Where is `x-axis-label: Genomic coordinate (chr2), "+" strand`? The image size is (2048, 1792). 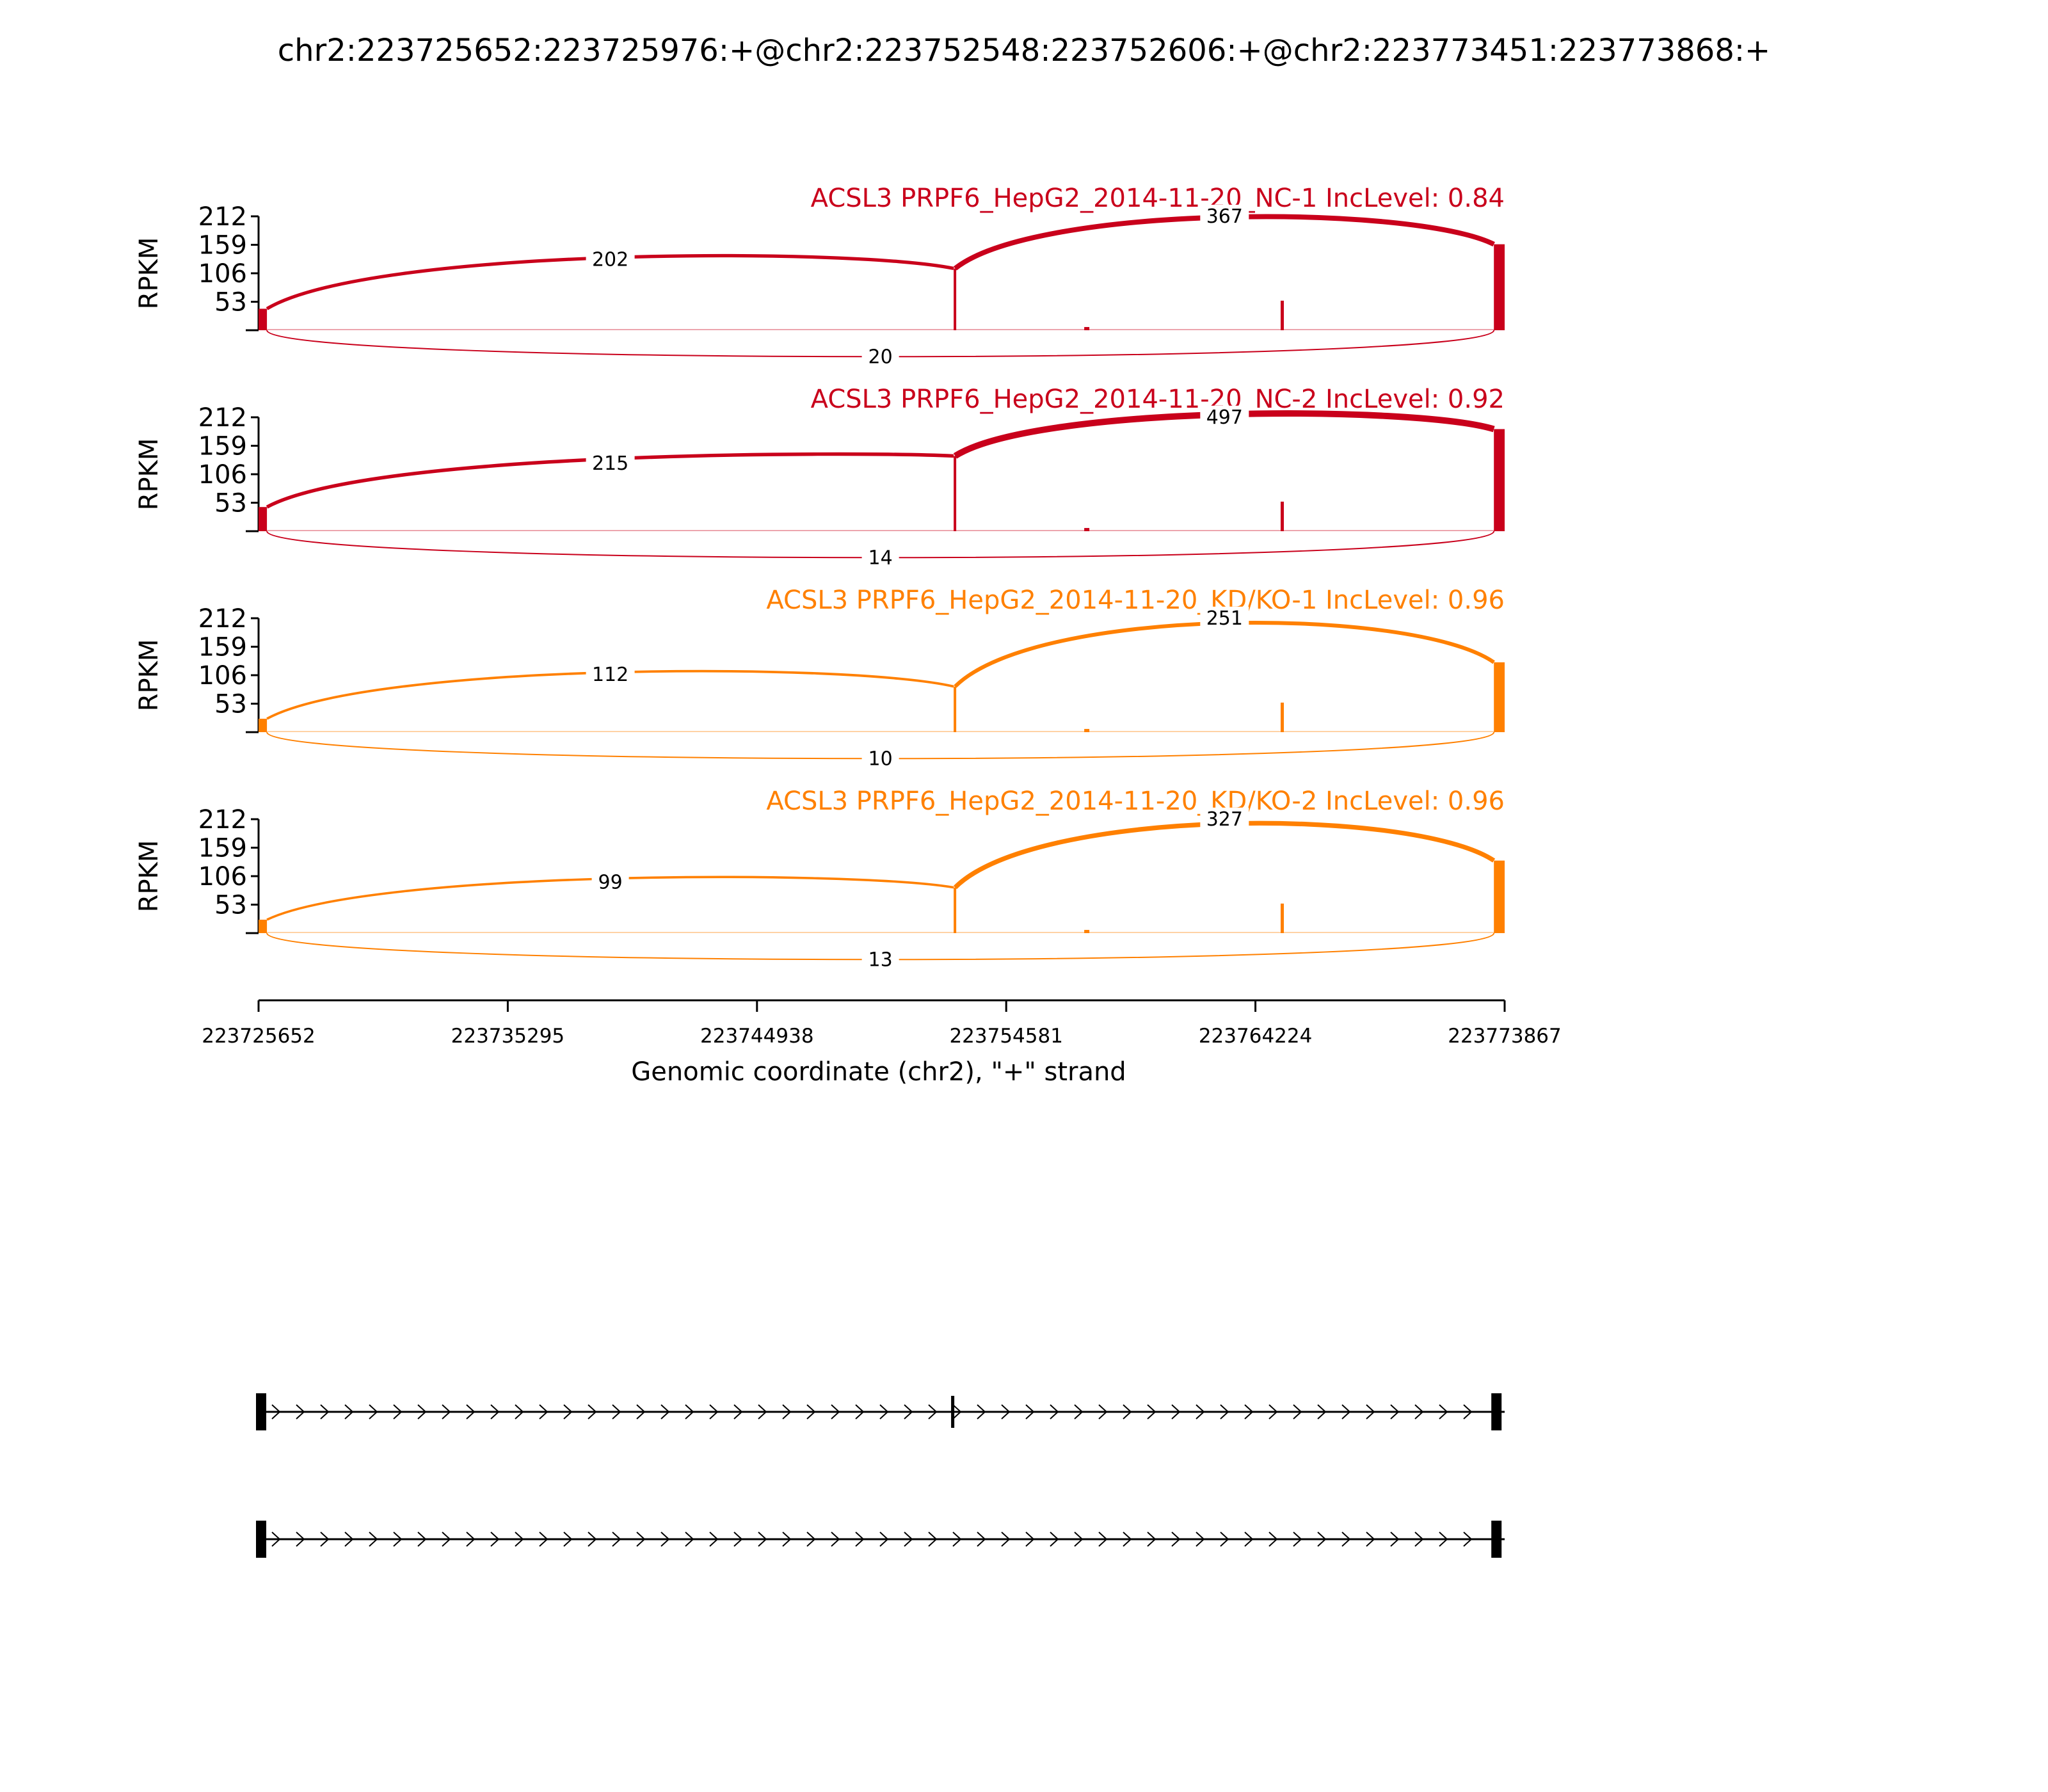 x-axis-label: Genomic coordinate (chr2), "+" strand is located at coordinates (878, 1072).